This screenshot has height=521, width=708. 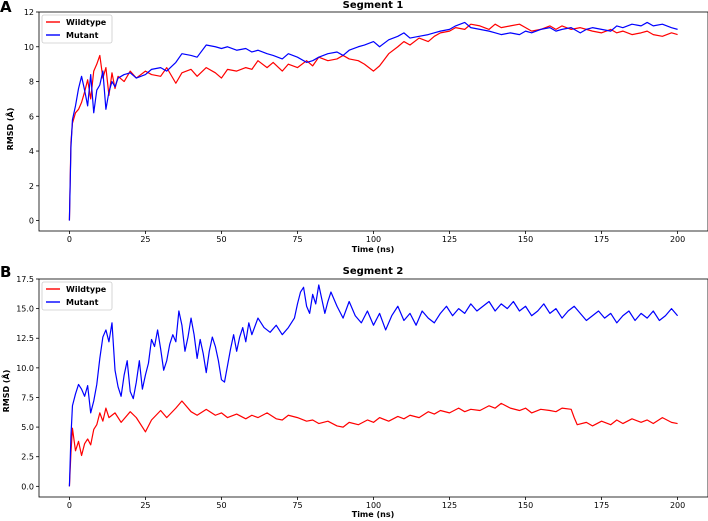 What do you see at coordinates (373, 249) in the screenshot?
I see `x-axis-label-a: Time (ns)` at bounding box center [373, 249].